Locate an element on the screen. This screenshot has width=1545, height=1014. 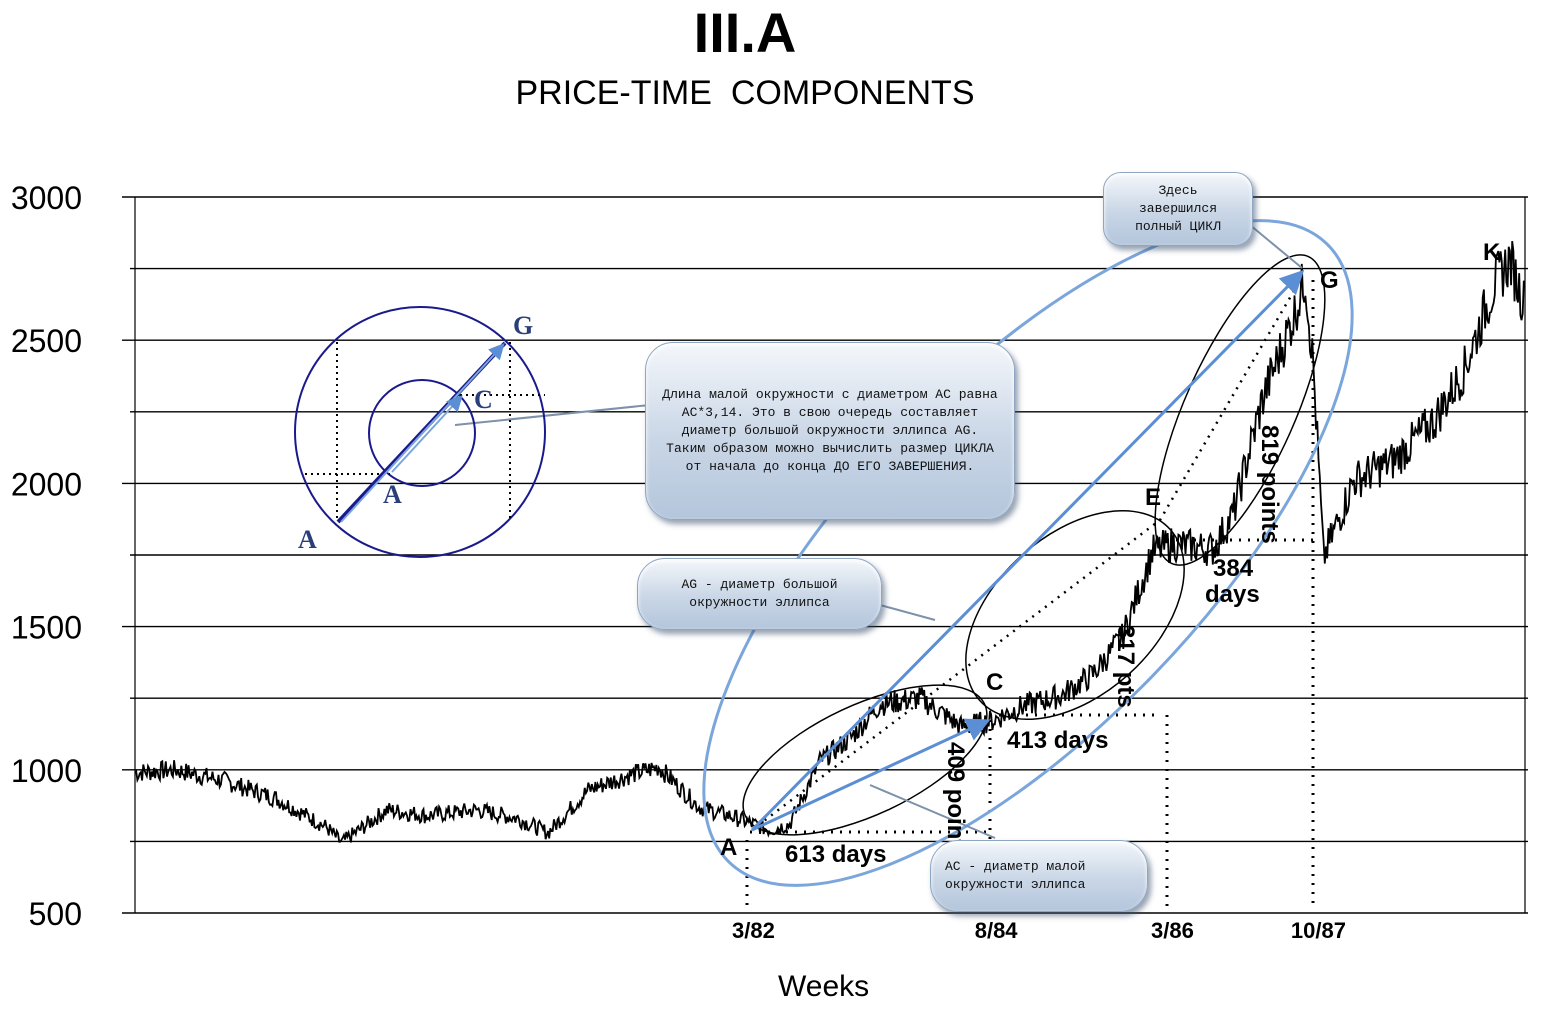
annotation-317-pts: 317 pts is located at coordinates (1125, 666).